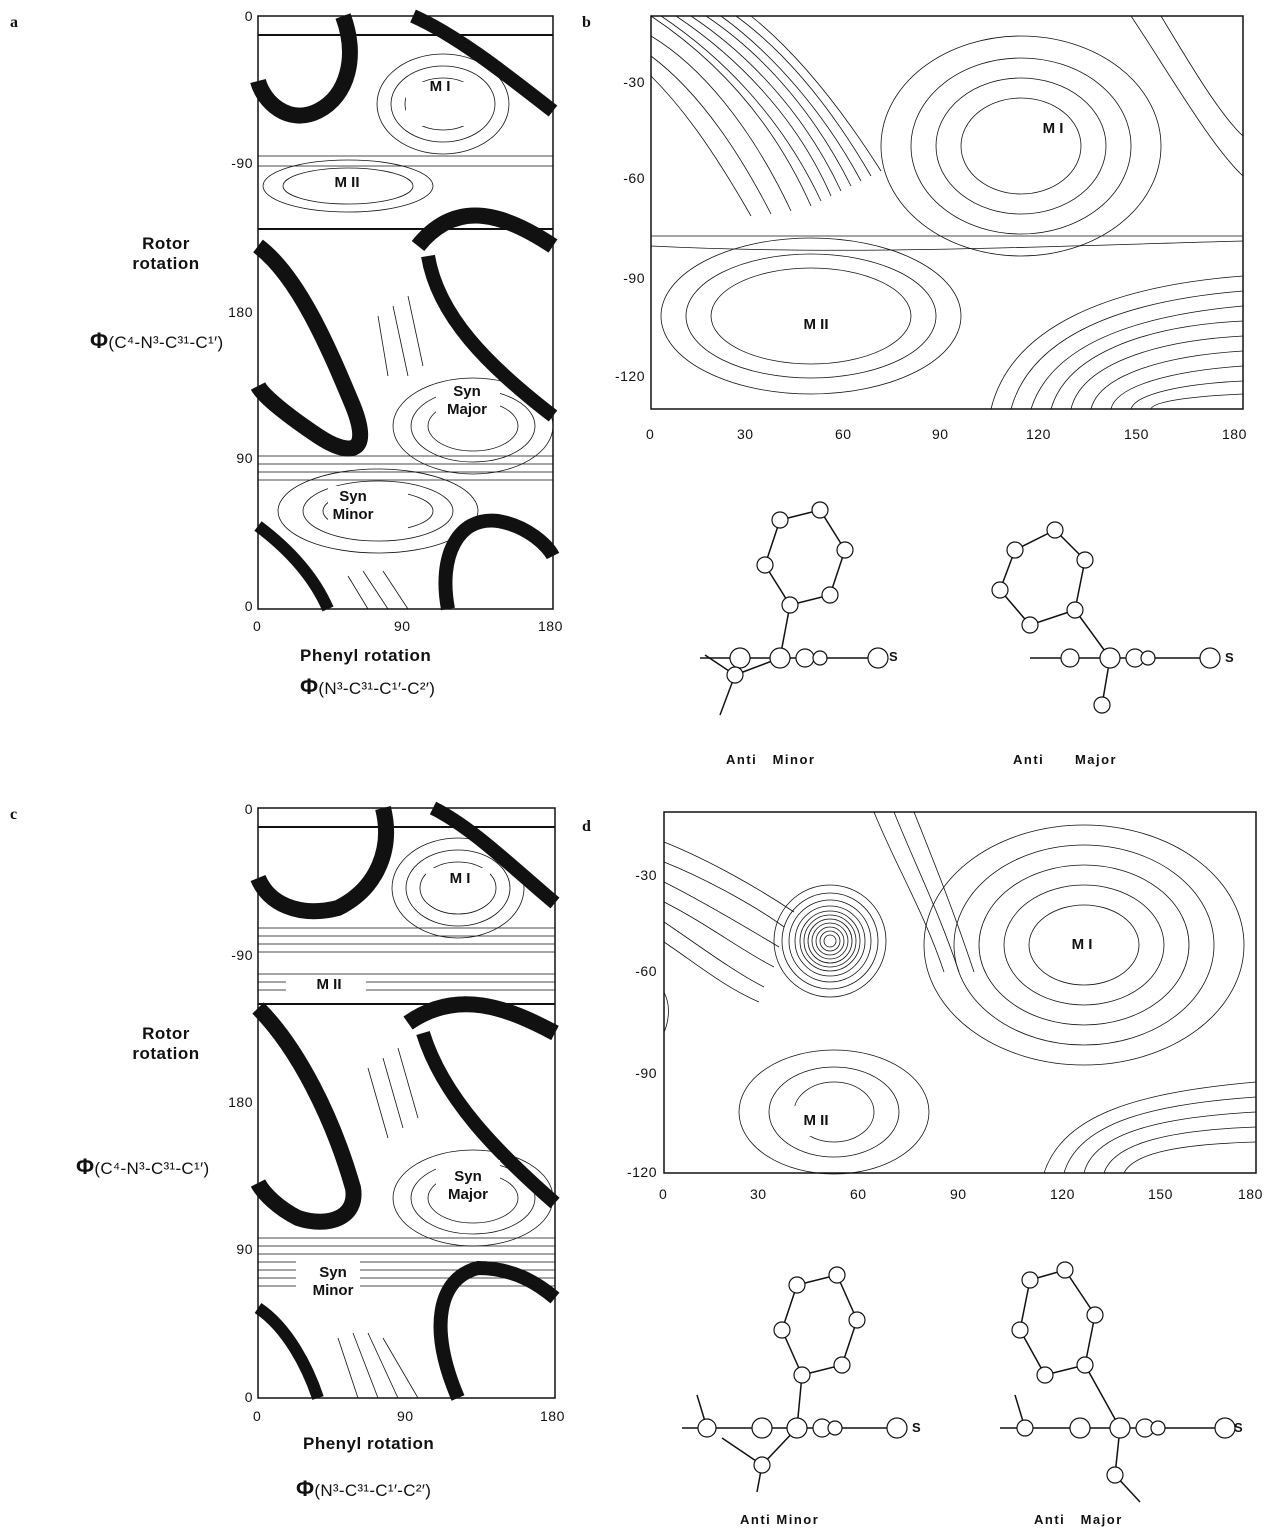  What do you see at coordinates (467, 1185) in the screenshot?
I see `region-label-syn-major-c: Syn Major` at bounding box center [467, 1185].